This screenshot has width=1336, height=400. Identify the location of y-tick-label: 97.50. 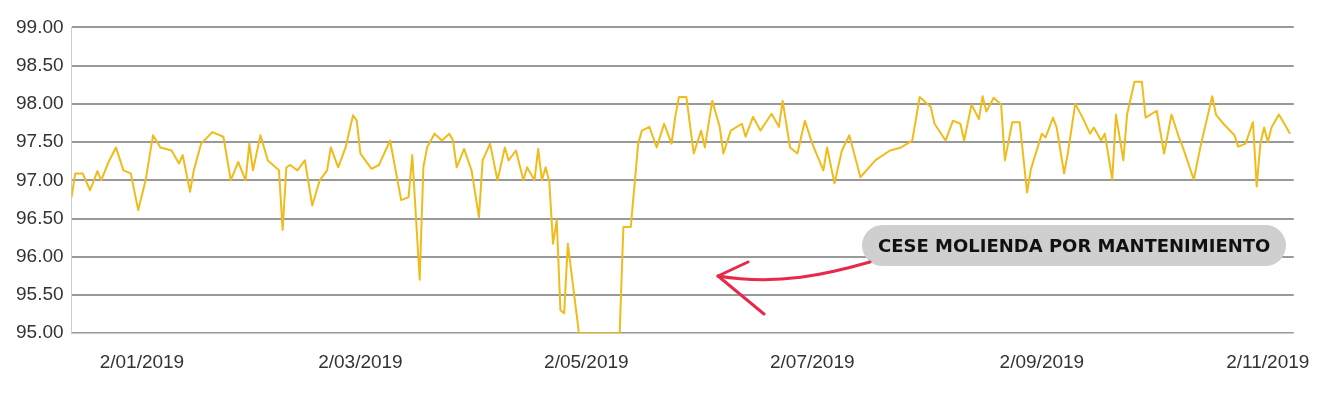
(40, 141).